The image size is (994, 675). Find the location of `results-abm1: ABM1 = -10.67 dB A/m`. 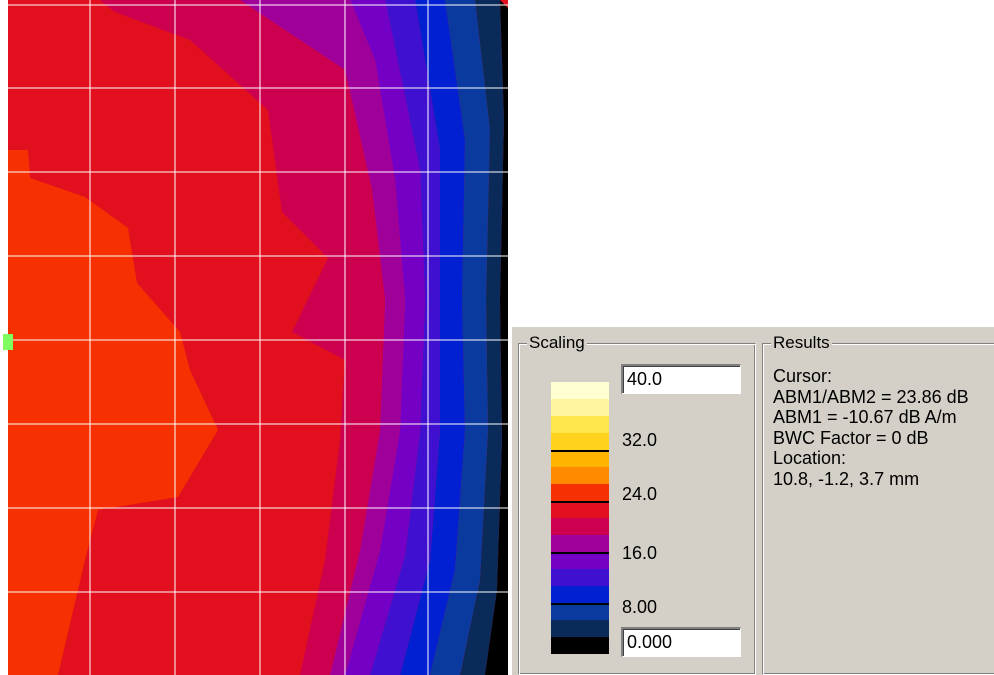

results-abm1: ABM1 = -10.67 dB A/m is located at coordinates (865, 417).